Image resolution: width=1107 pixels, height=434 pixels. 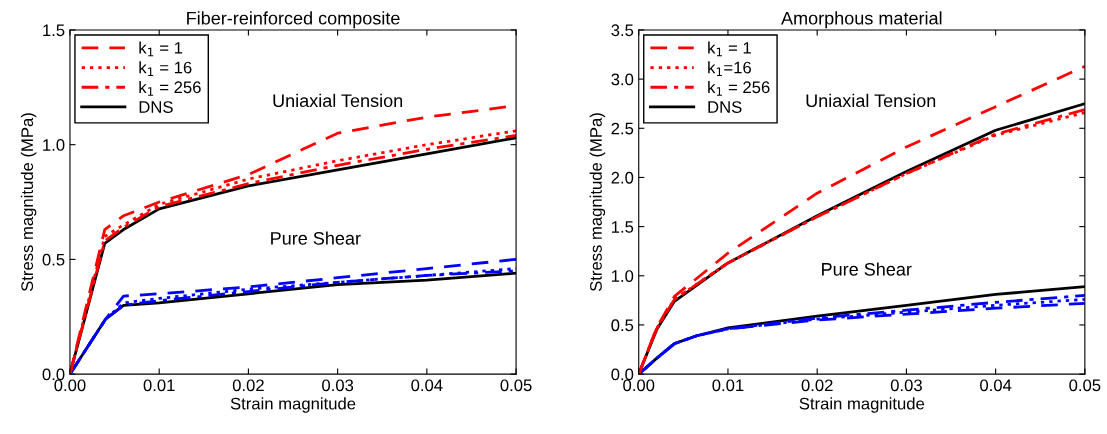 I want to click on y-tick-label: 2.0, so click(x=622, y=177).